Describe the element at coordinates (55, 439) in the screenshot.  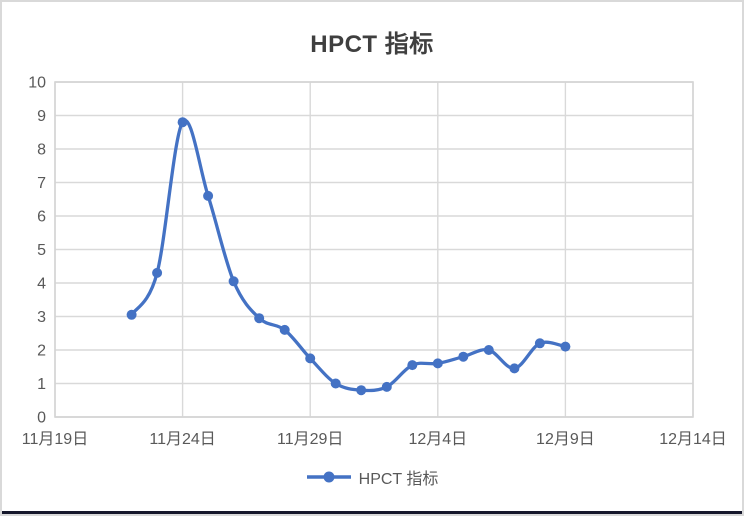
I see `x-tick-label: 11月19日` at that location.